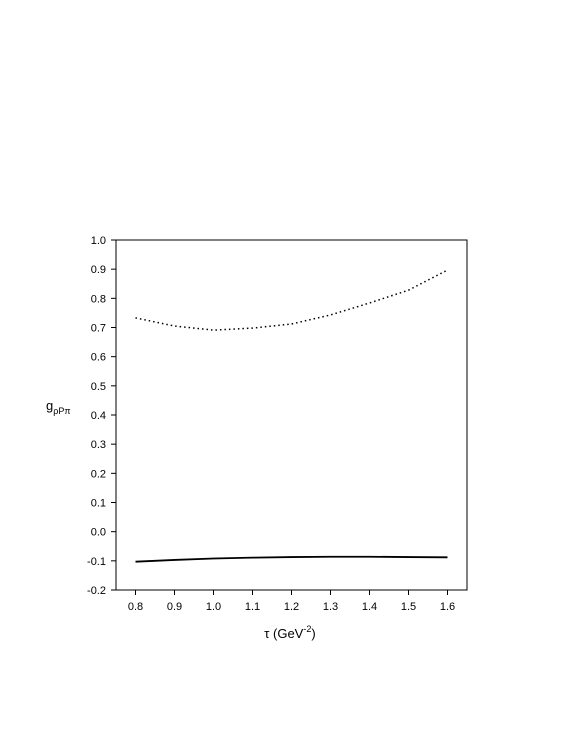 This screenshot has width=575, height=752. Describe the element at coordinates (98, 504) in the screenshot. I see `y-tick-label: 0.1` at that location.